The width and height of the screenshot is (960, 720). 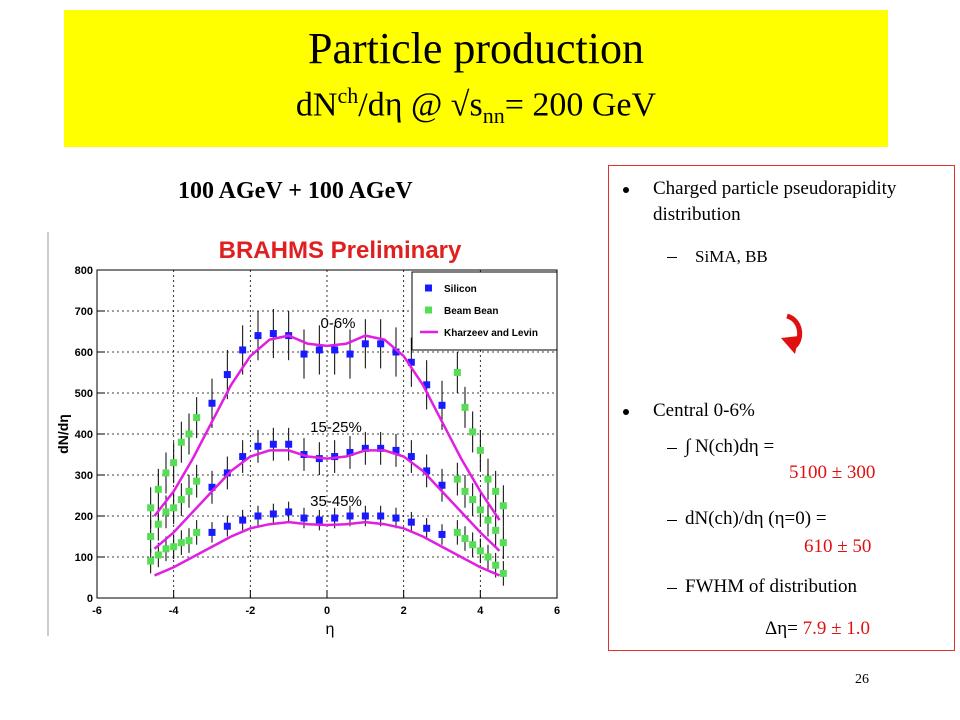 I want to click on y-tick-label: 0, so click(x=90, y=599).